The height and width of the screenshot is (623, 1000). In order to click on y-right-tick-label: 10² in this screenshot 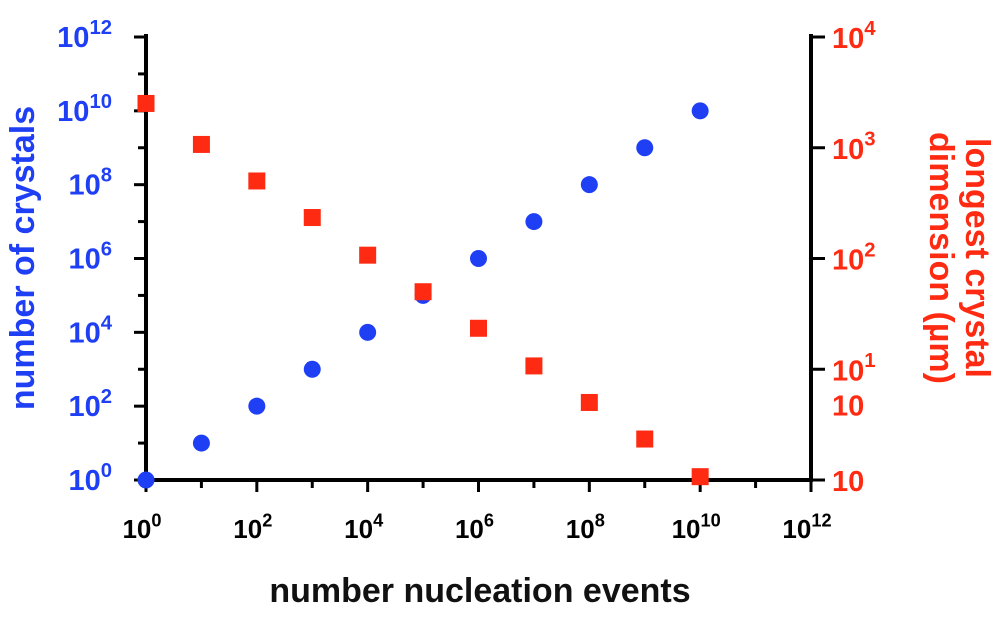, I will do `click(854, 257)`.